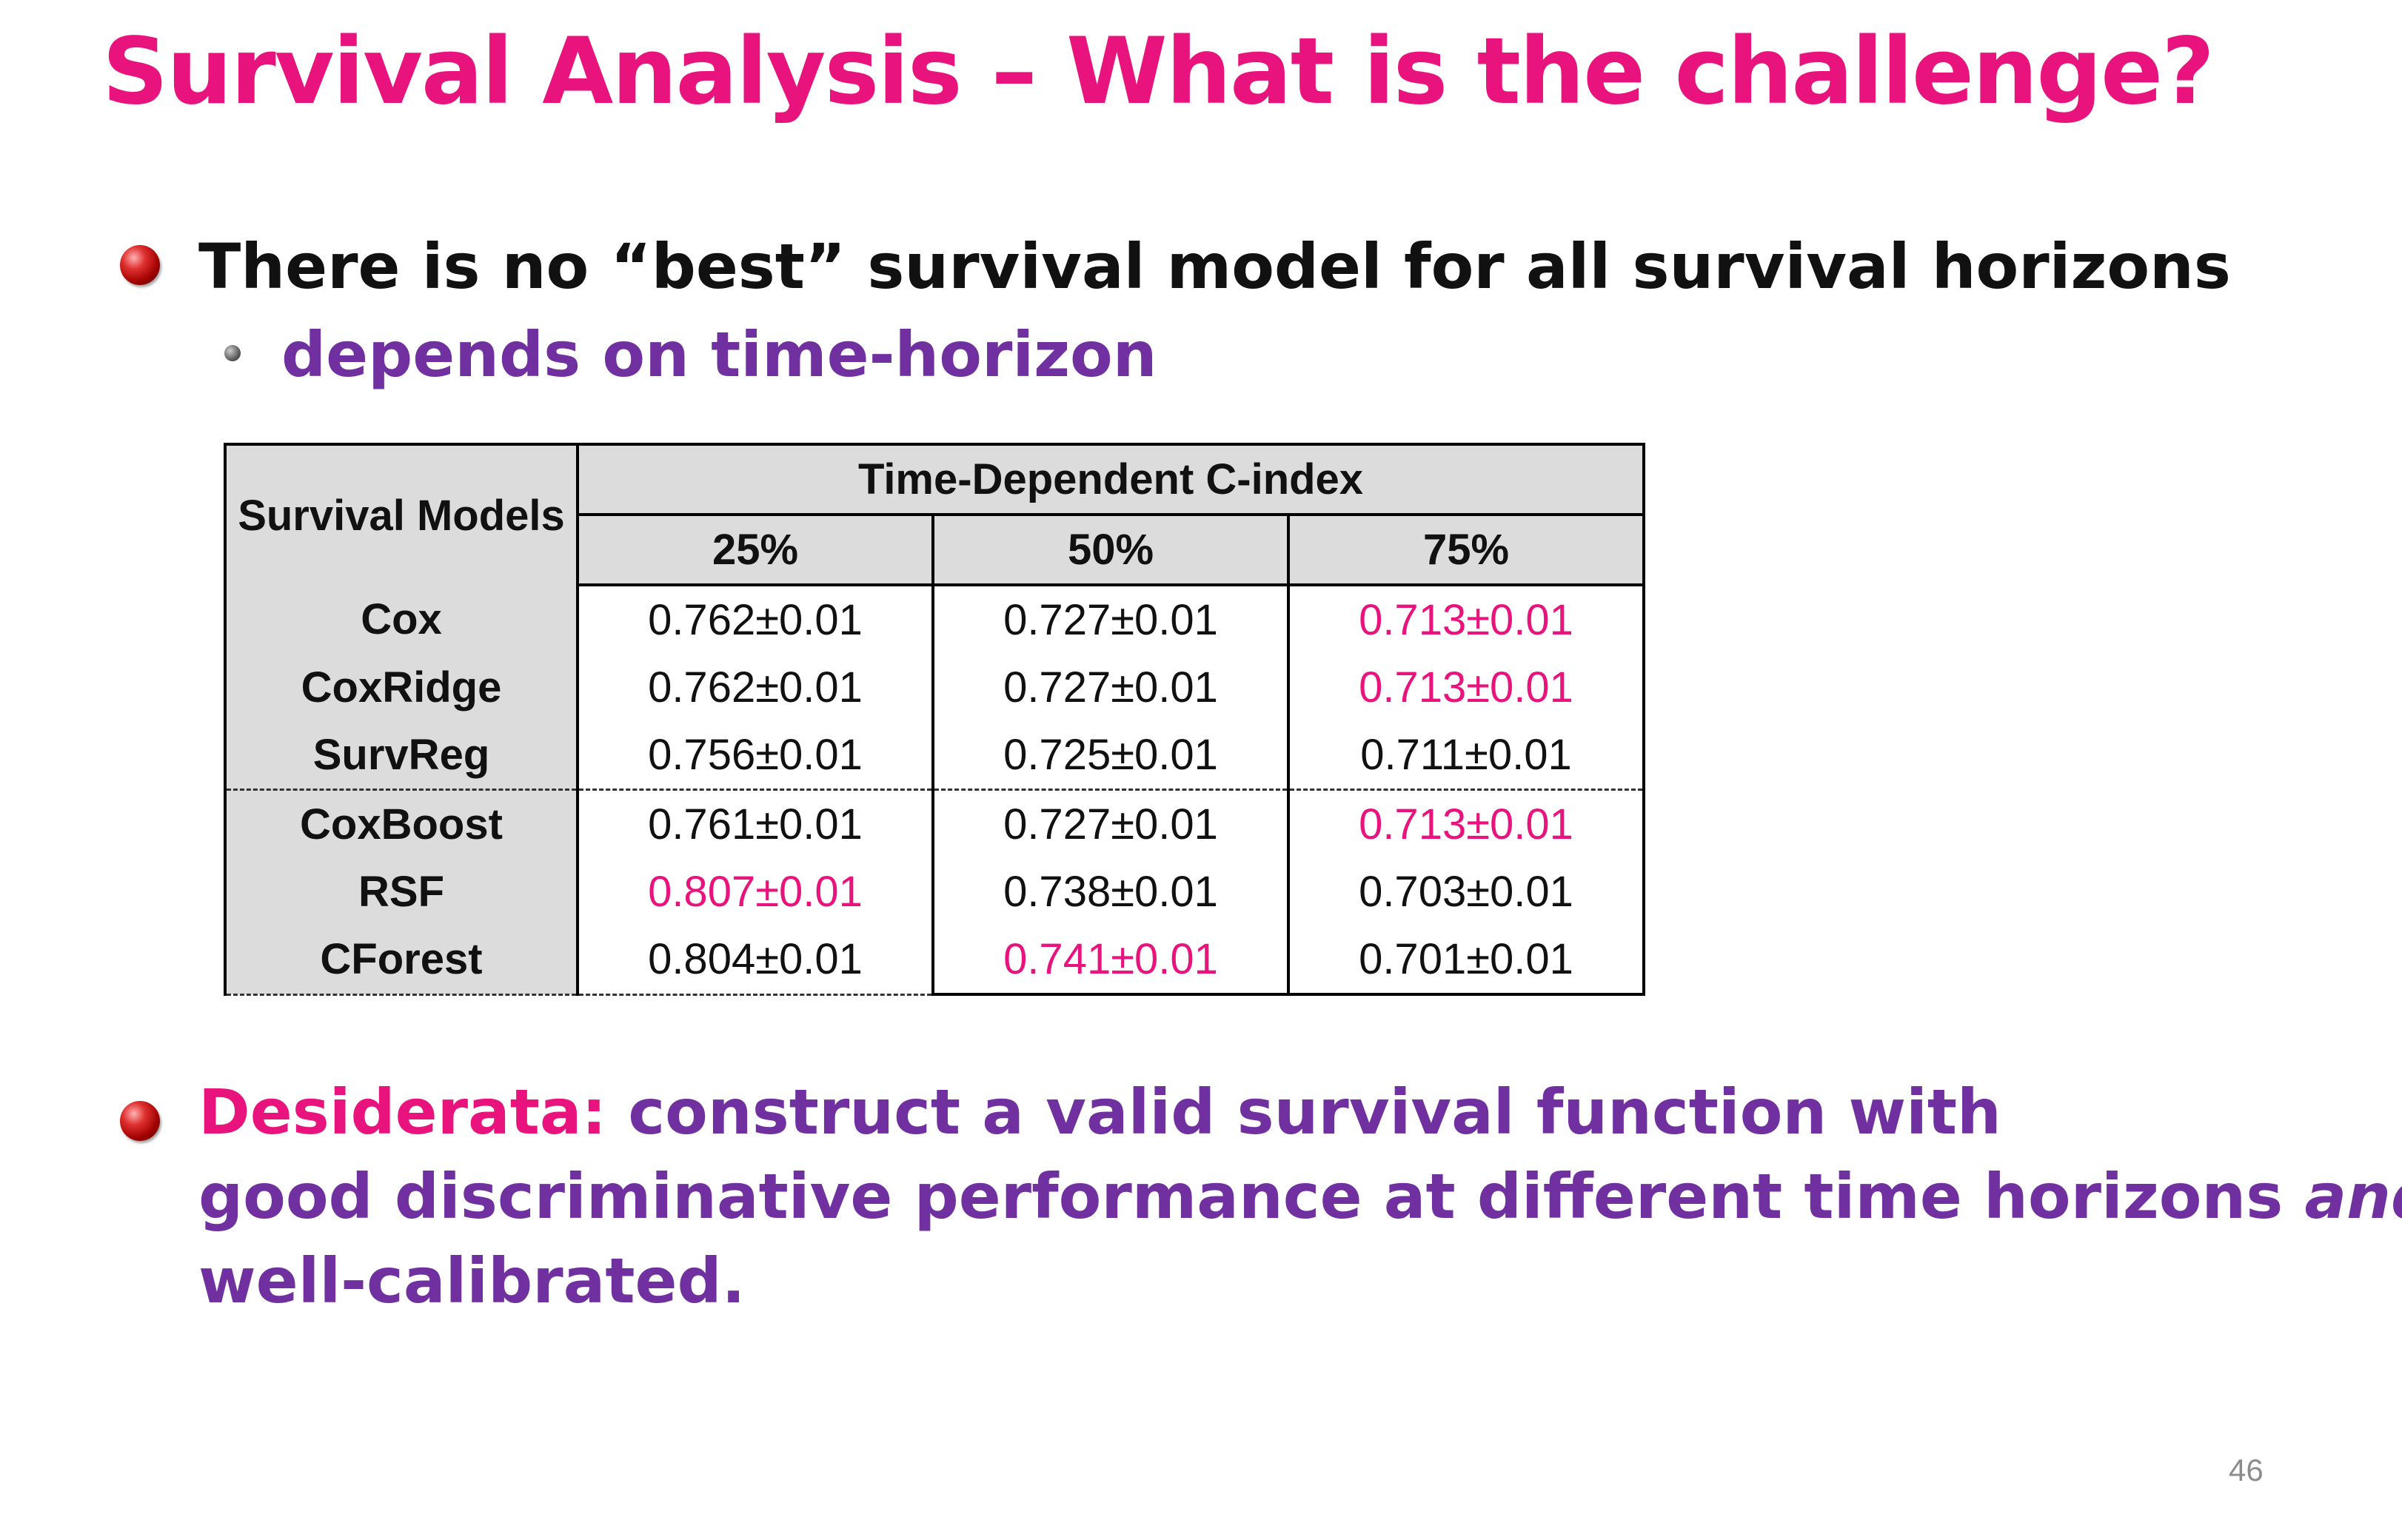 The height and width of the screenshot is (1540, 2402). Describe the element at coordinates (1466, 961) in the screenshot. I see `table-cell: 0.701±0.01` at that location.